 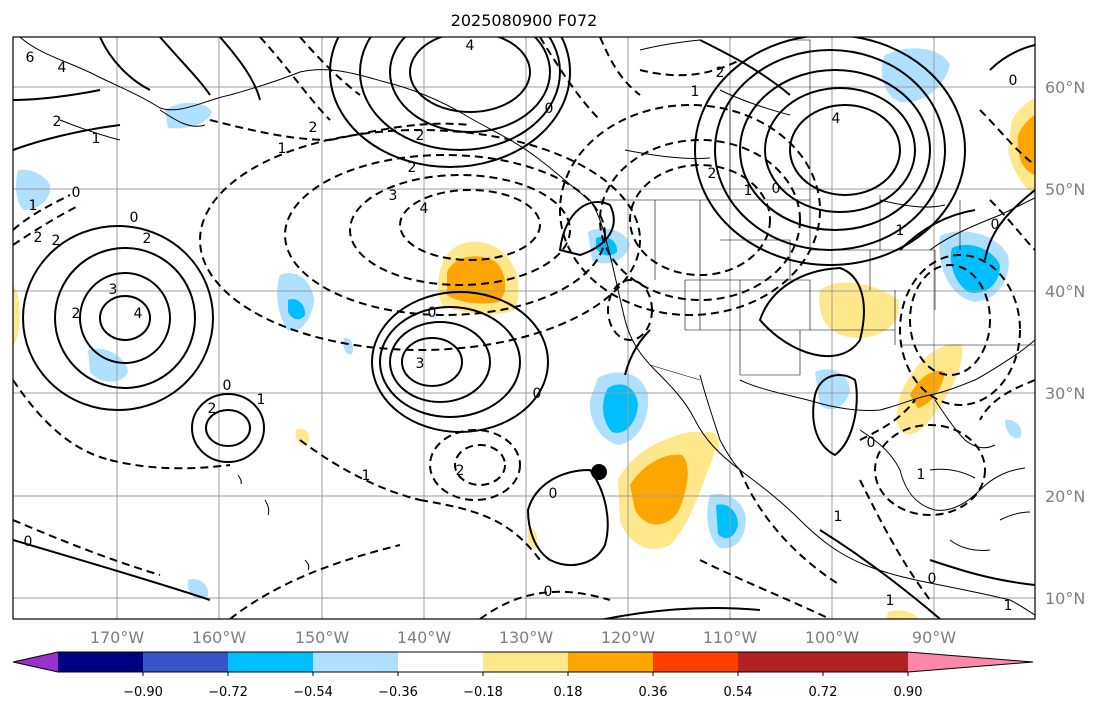 What do you see at coordinates (117, 637) in the screenshot?
I see `lon-label: 170°W` at bounding box center [117, 637].